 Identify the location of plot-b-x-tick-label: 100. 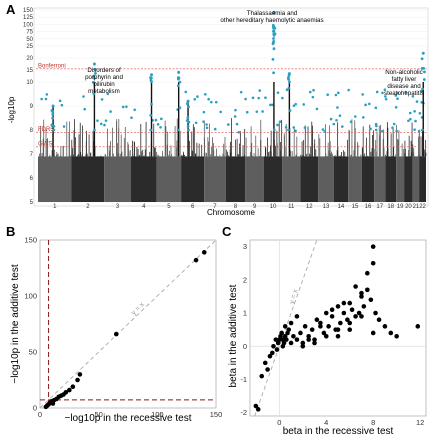
(157, 414).